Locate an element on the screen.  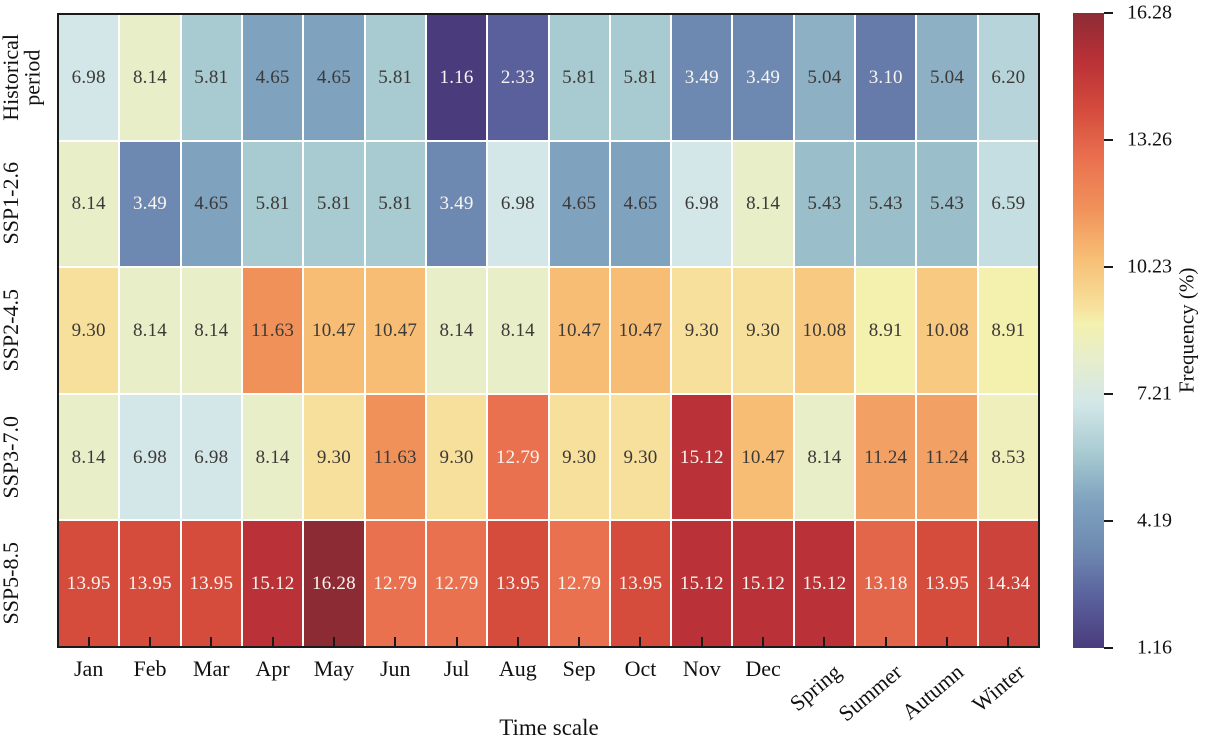
heatmap-cell: 5.04 is located at coordinates (824, 77).